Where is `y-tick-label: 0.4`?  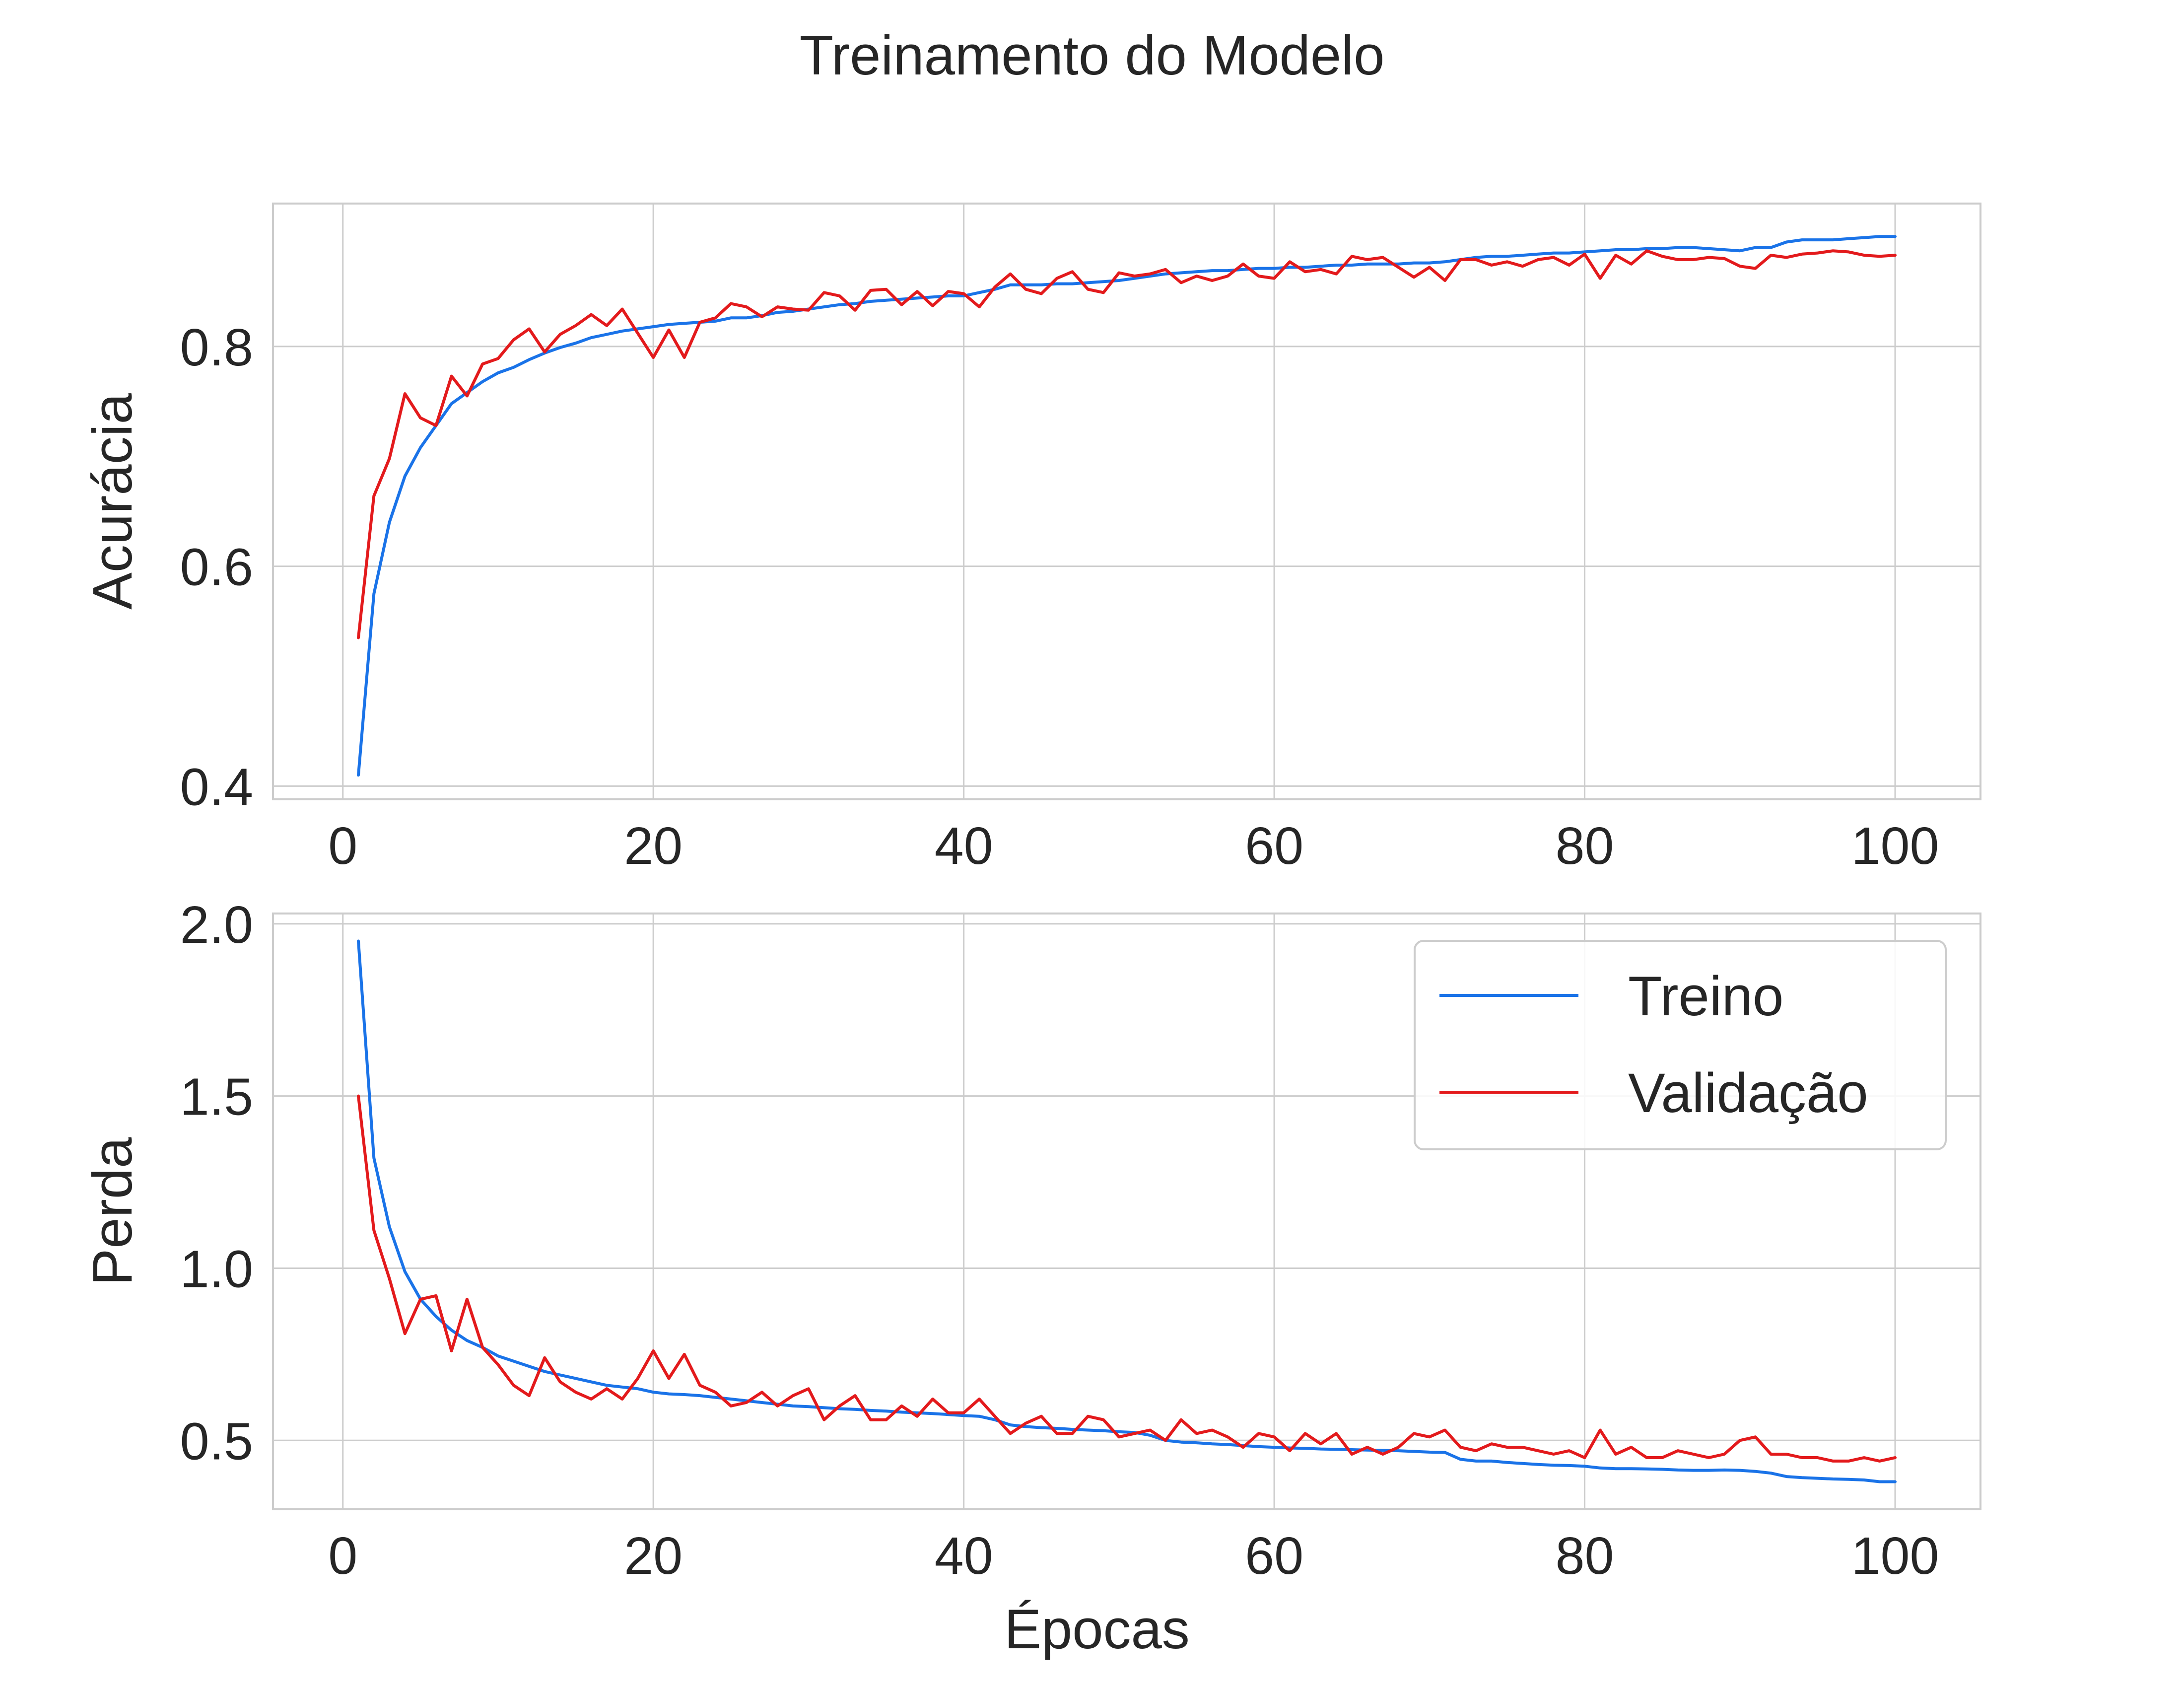 y-tick-label: 0.4 is located at coordinates (216, 787).